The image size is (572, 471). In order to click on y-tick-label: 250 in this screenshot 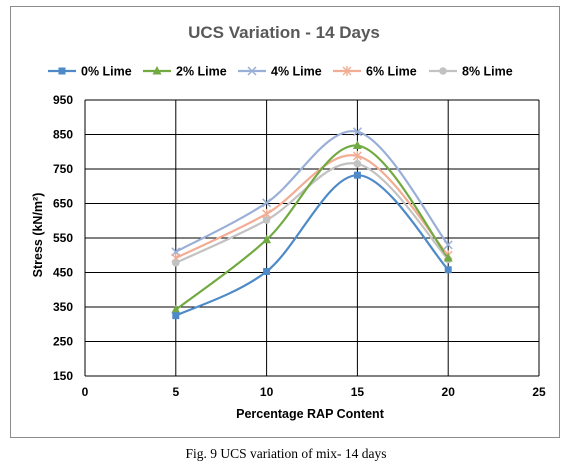, I will do `click(63, 342)`.